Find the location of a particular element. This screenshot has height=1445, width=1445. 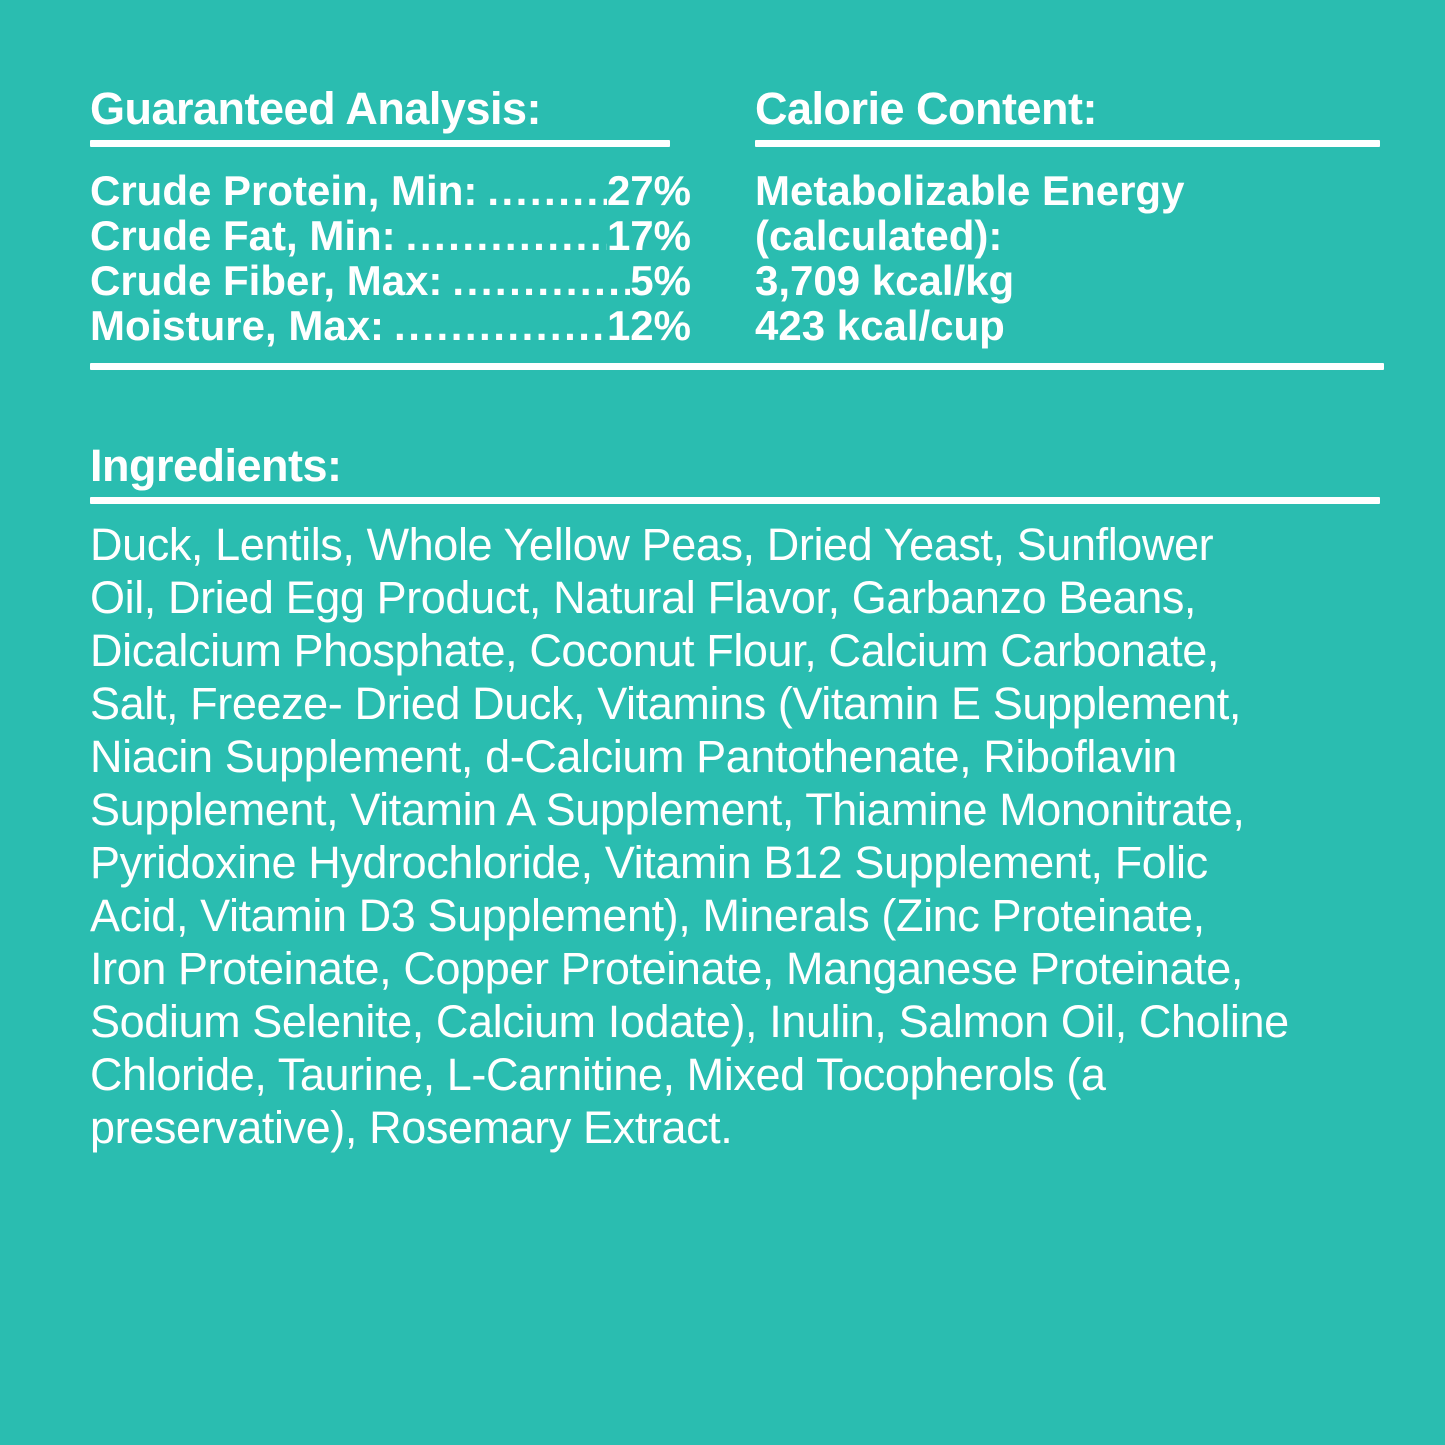

calorie-content-underline is located at coordinates (1067, 143).